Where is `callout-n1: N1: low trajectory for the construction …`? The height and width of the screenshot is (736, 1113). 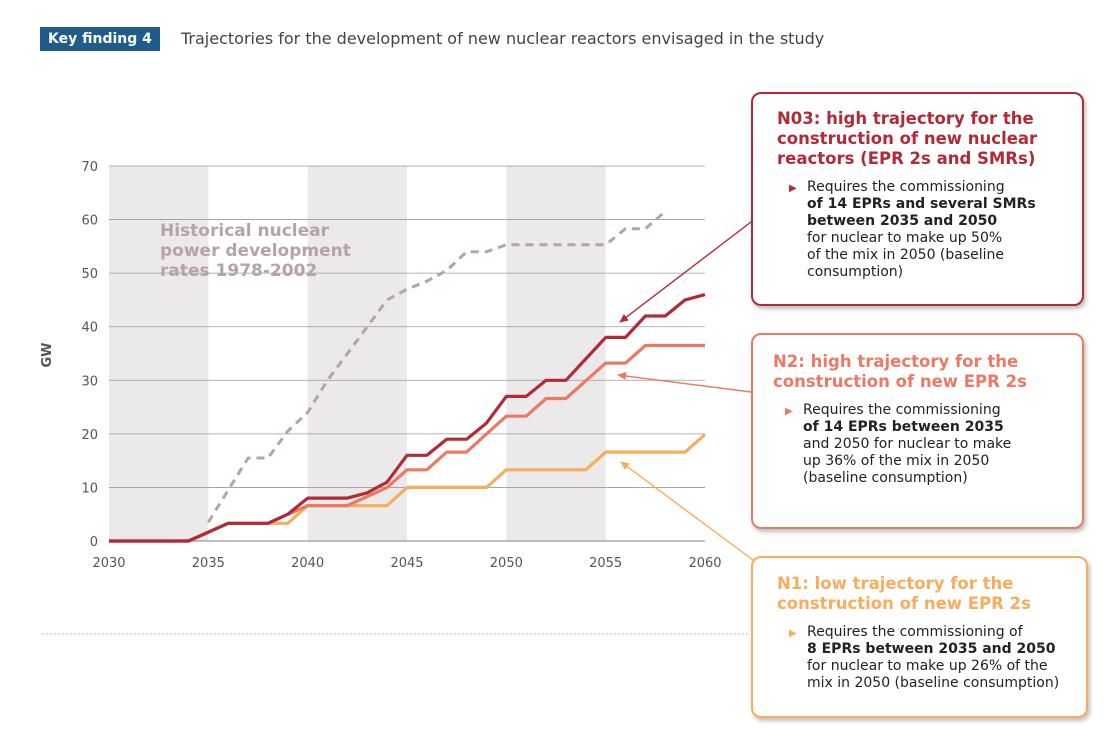
callout-n1: N1: low trajectory for the construction … is located at coordinates (919, 637).